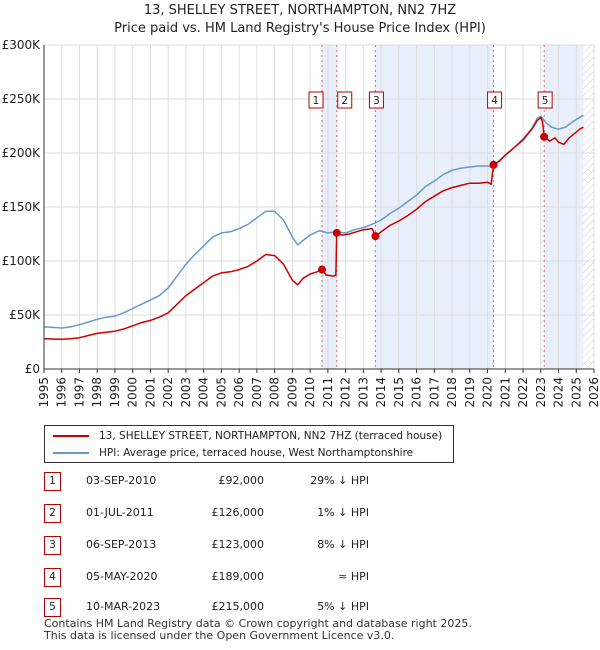  I want to click on property-line-swatch, so click(71, 436).